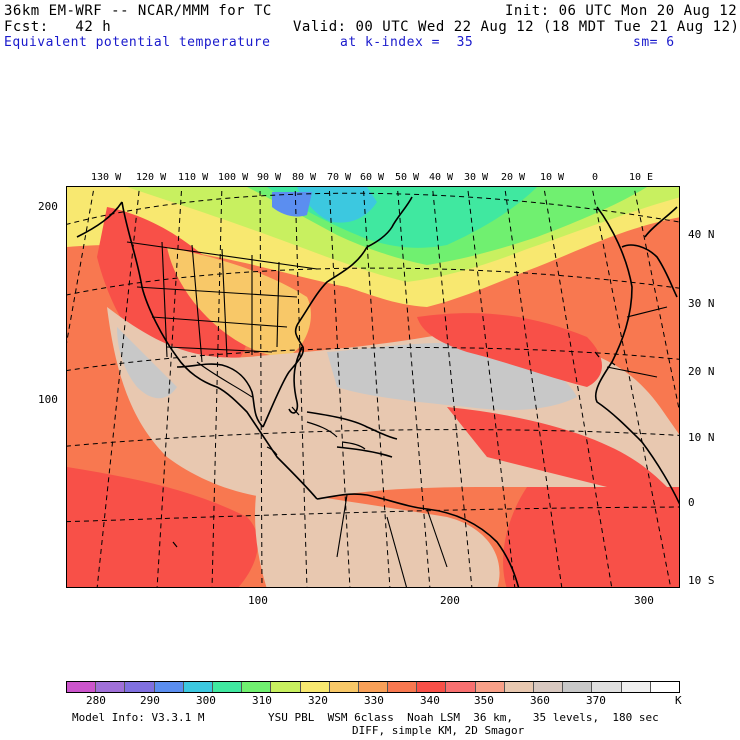 Image resolution: width=740 pixels, height=740 pixels. I want to click on field-grey-mexico, so click(147, 363).